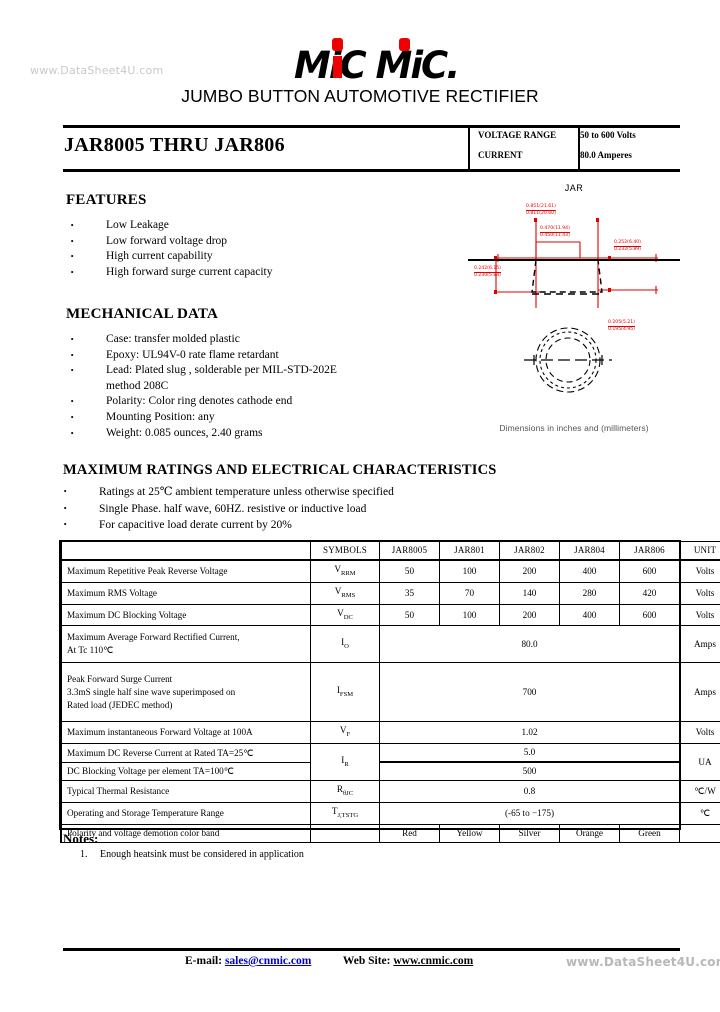 The width and height of the screenshot is (720, 1012). I want to click on current-label: CURRENT, so click(500, 155).